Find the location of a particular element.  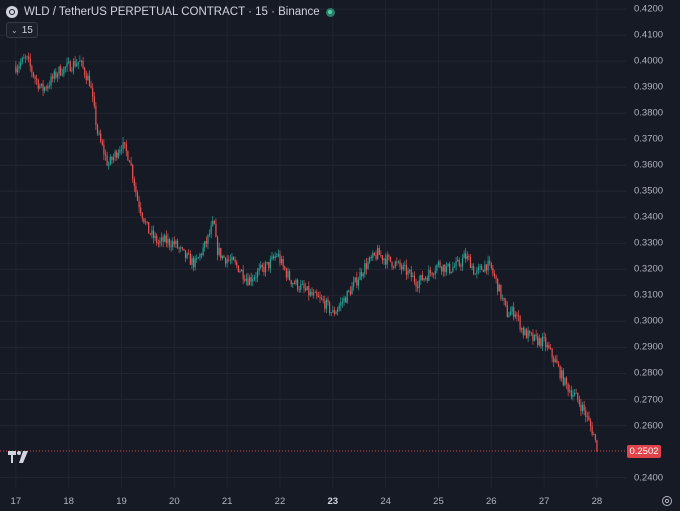

gear-icon is located at coordinates (667, 501).